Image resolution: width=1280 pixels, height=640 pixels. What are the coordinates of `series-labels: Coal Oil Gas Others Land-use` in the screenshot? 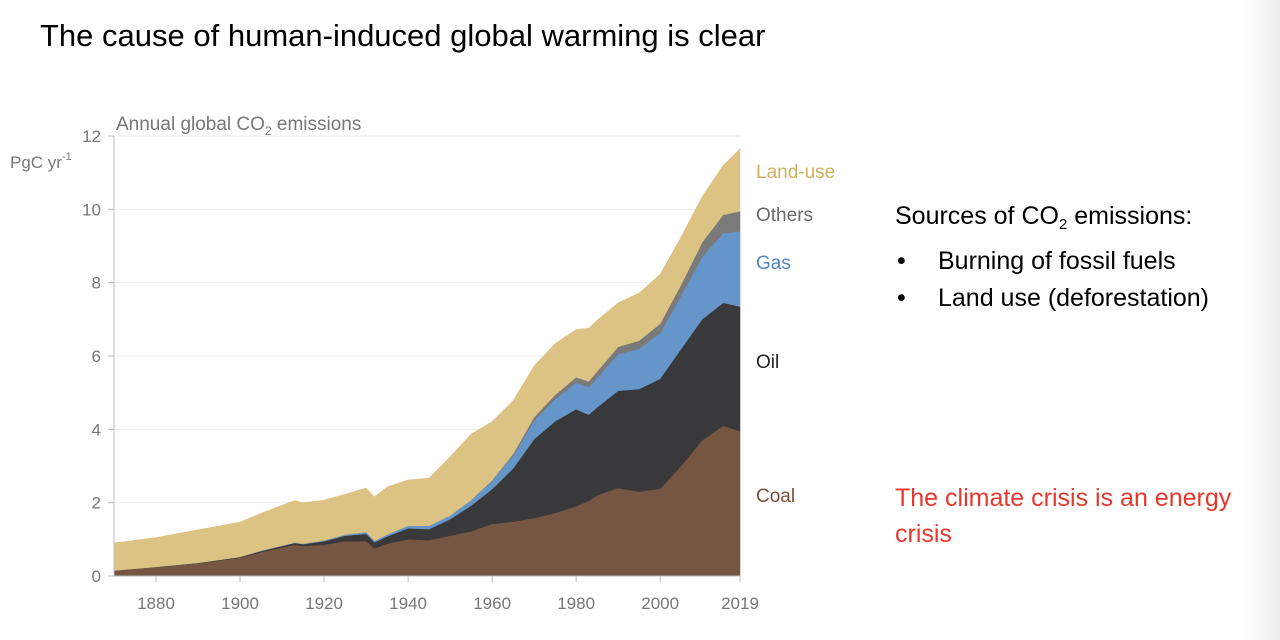 It's located at (795, 334).